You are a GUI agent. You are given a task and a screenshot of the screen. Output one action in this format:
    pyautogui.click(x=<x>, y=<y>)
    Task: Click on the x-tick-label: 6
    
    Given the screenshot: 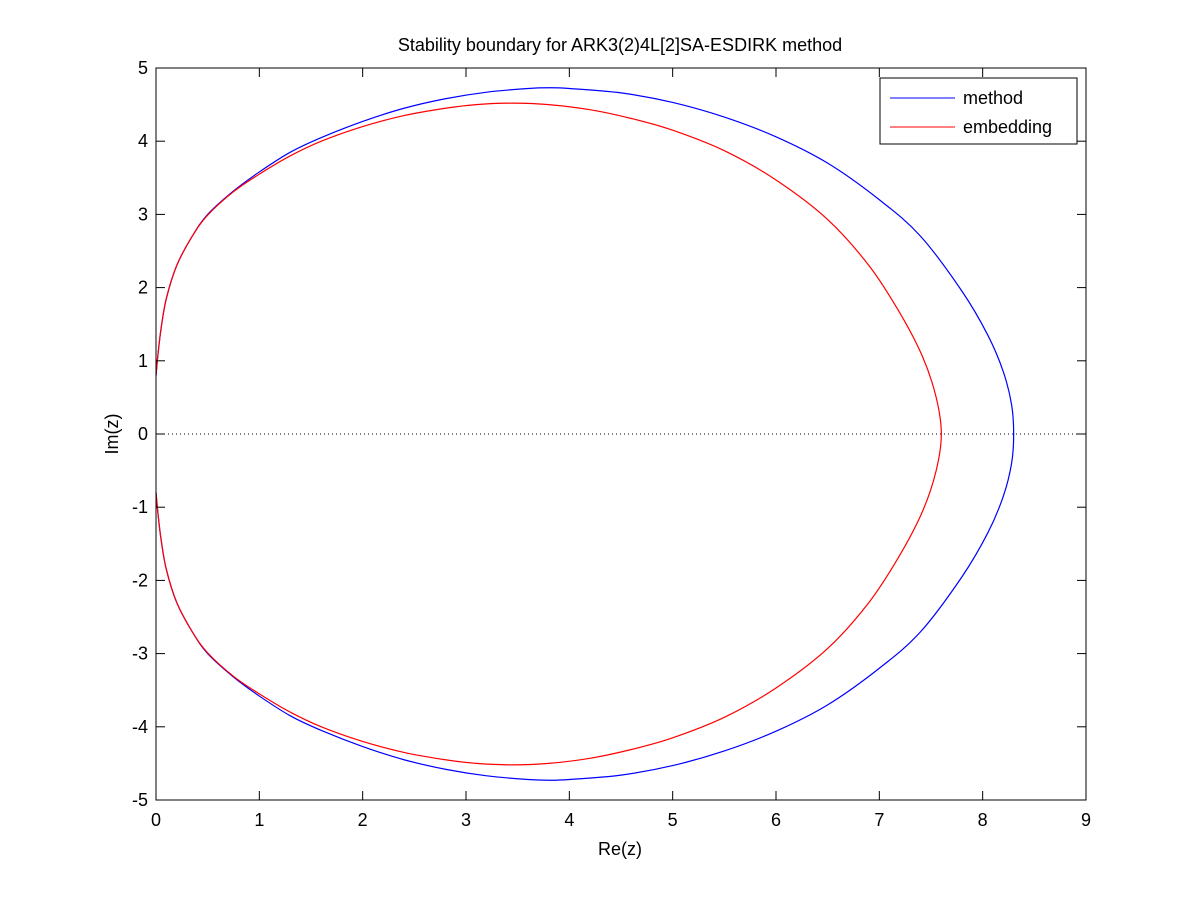 What is the action you would take?
    pyautogui.click(x=776, y=820)
    